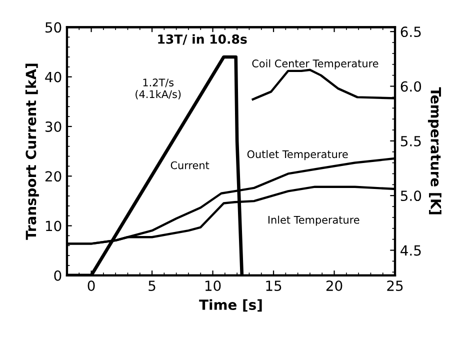 The height and width of the screenshot is (340, 462). I want to click on y-tick-label: 40, so click(53, 77).